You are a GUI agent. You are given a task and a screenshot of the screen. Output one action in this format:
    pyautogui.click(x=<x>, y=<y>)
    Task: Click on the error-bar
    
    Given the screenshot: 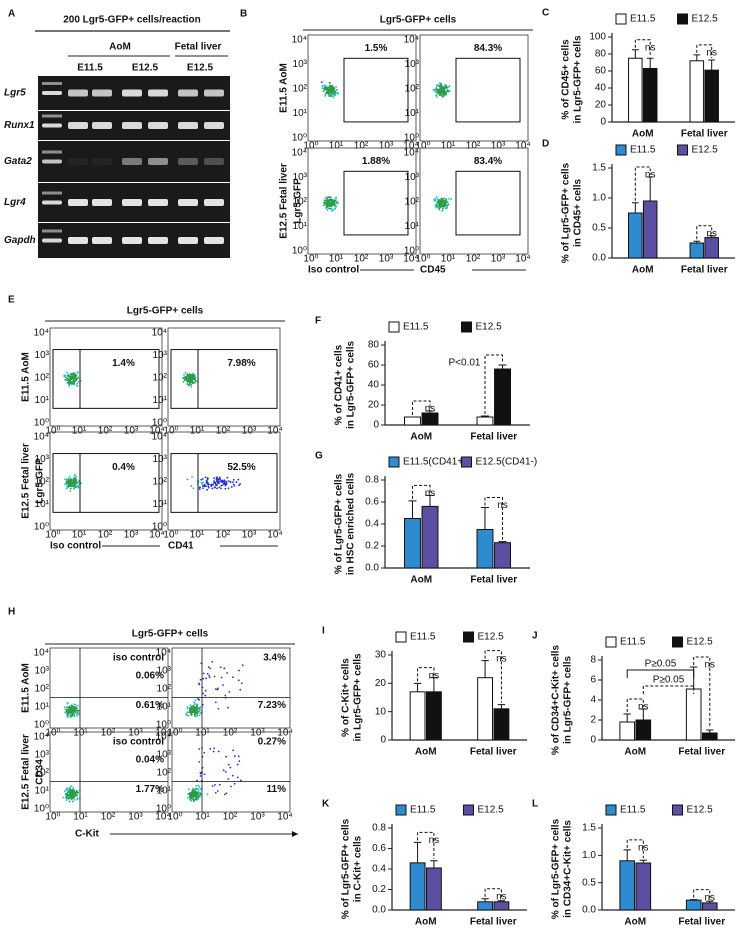 What is the action you would take?
    pyautogui.click(x=501, y=706)
    